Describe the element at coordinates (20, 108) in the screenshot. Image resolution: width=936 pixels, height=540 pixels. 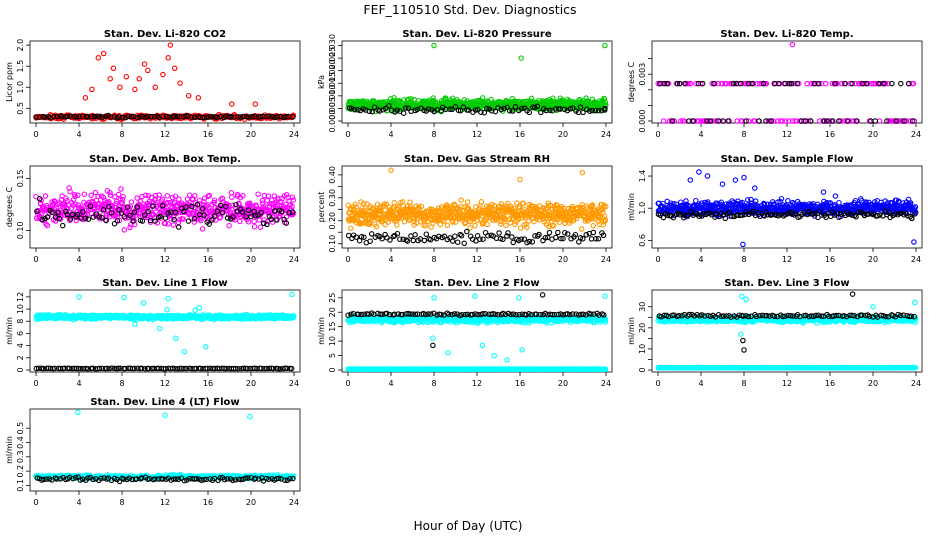
I see `y-tick-label: 0.5` at that location.